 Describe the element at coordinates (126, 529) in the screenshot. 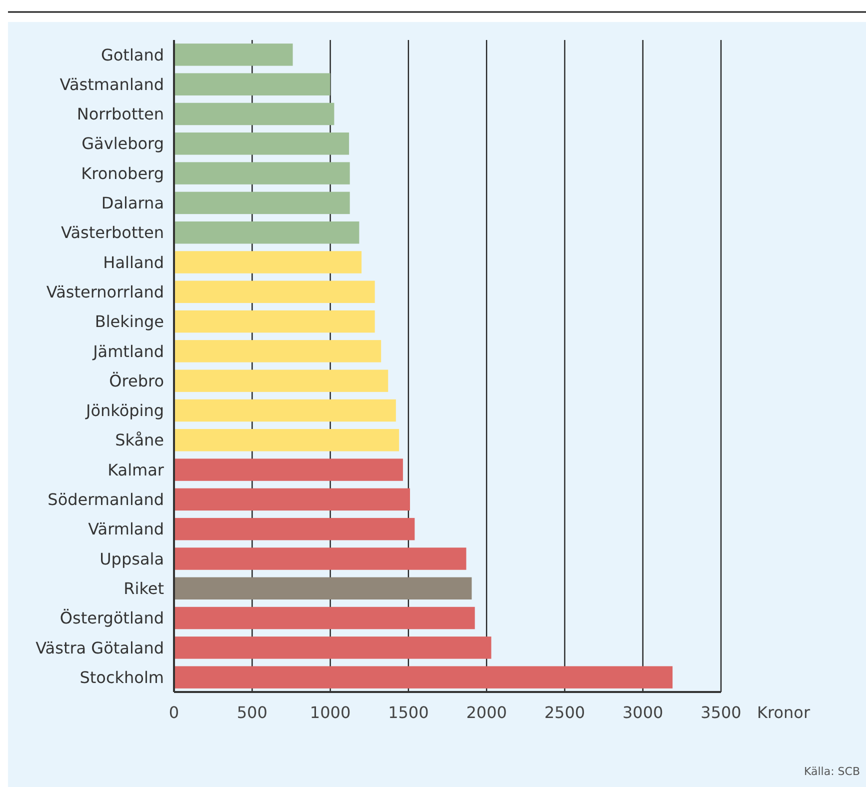

I see `y-tick-label: Värmland` at that location.